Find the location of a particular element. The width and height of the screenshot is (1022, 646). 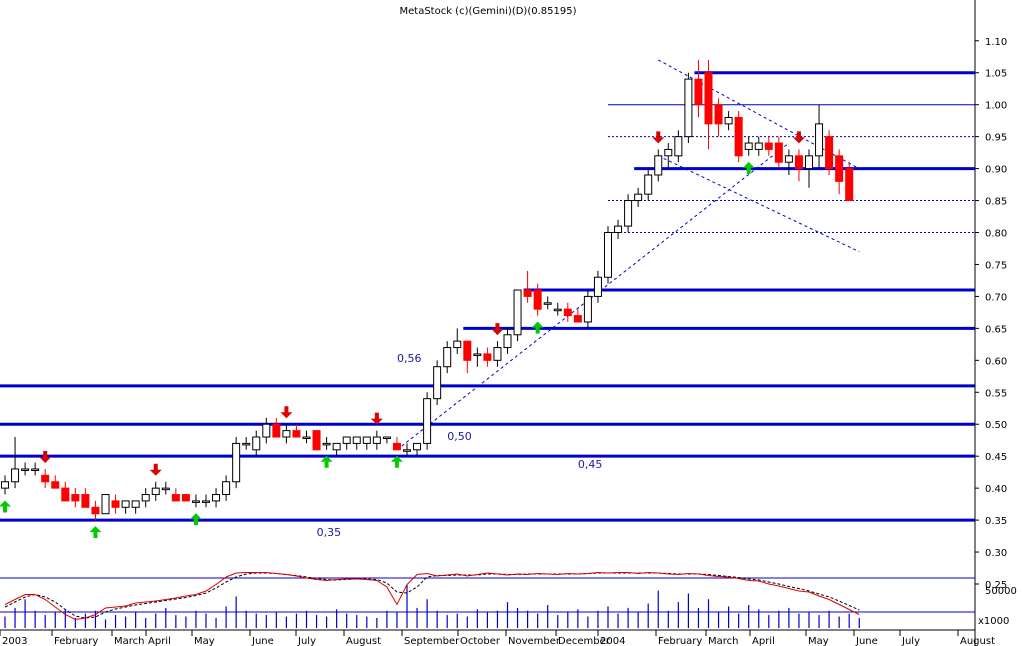

y-tick-label: 0.75 is located at coordinates (996, 265).